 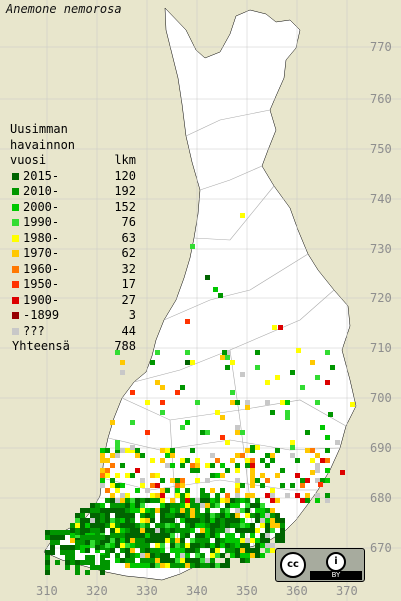 I want to click on legend-year-label: 1970-, so click(x=41, y=253).